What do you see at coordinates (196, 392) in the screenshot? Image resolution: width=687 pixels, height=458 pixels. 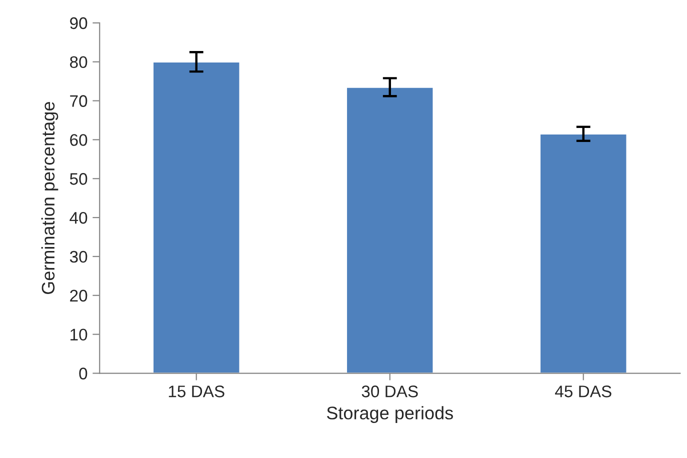 I see `x-tick-label: 15 DAS` at bounding box center [196, 392].